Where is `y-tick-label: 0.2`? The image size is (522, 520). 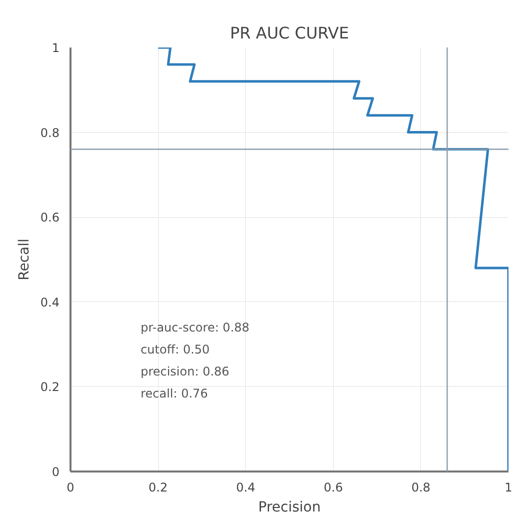 y-tick-label: 0.2 is located at coordinates (50, 387).